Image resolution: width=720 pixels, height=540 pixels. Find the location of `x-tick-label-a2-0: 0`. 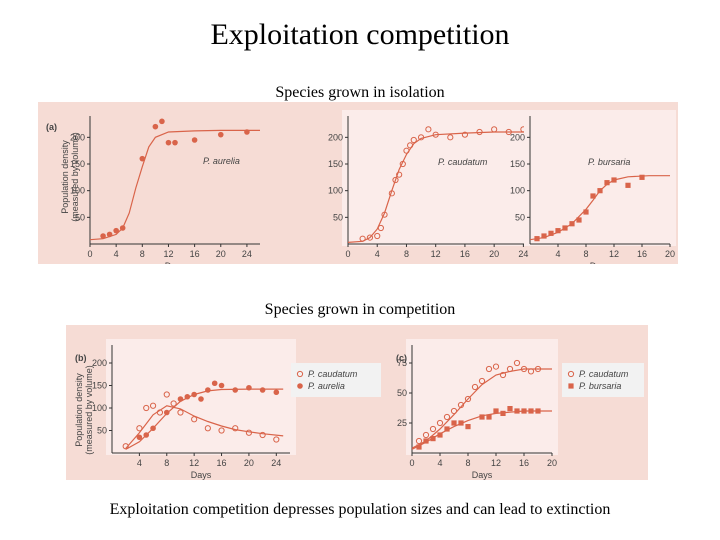

x-tick-label-a2-0: 0 is located at coordinates (347, 254).